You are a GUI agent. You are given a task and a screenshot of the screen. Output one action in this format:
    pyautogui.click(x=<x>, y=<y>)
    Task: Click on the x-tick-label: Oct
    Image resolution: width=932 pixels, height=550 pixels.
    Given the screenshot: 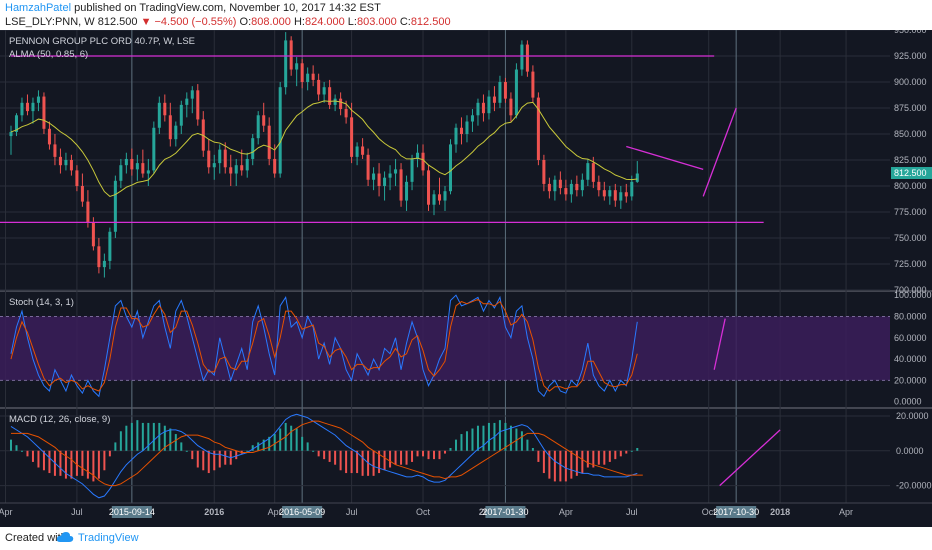 What is the action you would take?
    pyautogui.click(x=423, y=512)
    